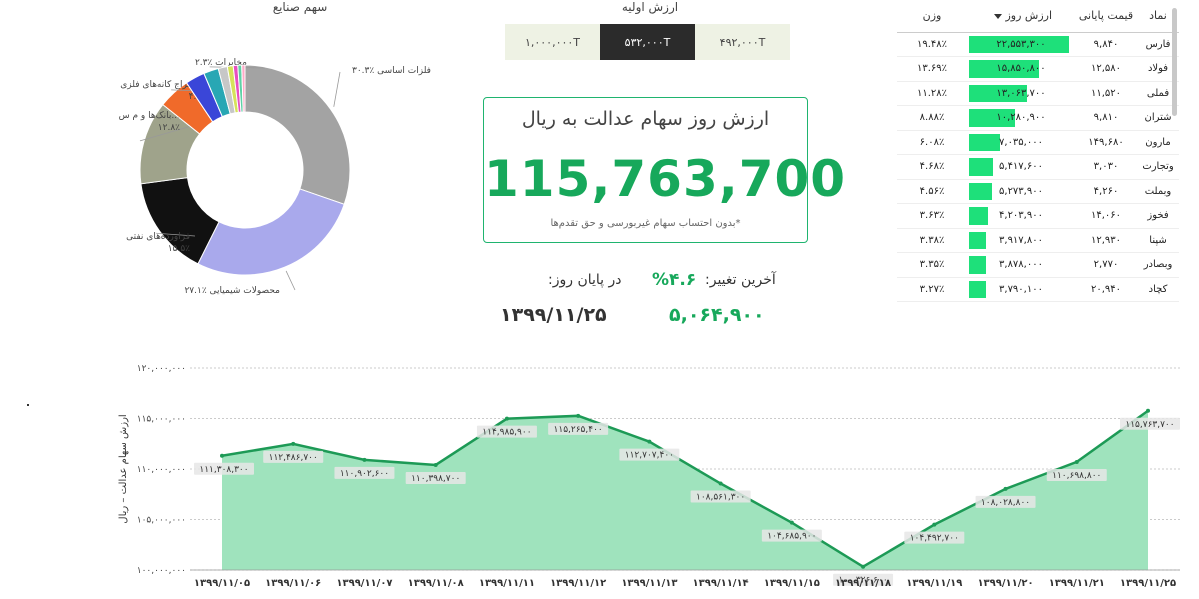  I want to click on y-axis-title: ارزش سهام عدالت – ریال, so click(123, 468).